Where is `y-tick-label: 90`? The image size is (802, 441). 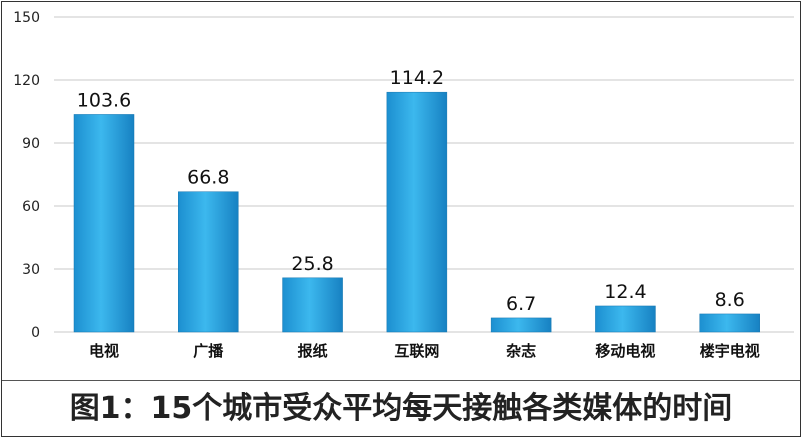
y-tick-label: 90 is located at coordinates (31, 144).